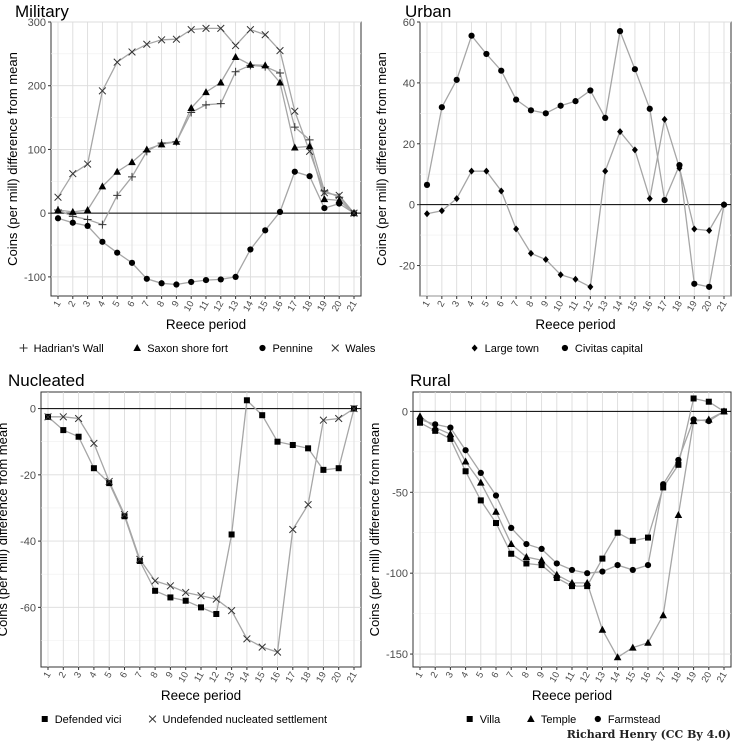  I want to click on x-tick-label: 4, so click(93, 675).